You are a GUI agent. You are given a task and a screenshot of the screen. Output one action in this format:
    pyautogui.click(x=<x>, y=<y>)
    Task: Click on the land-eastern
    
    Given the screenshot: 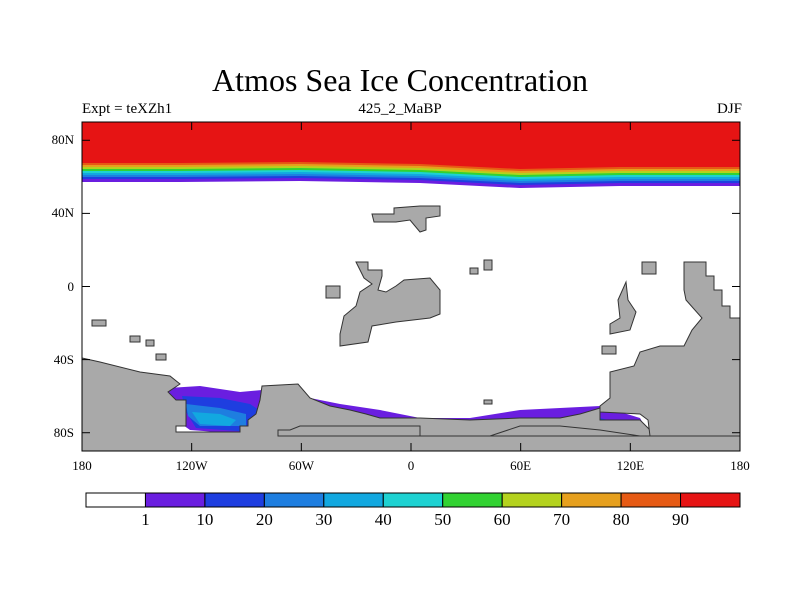 What is the action you would take?
    pyautogui.click(x=669, y=349)
    